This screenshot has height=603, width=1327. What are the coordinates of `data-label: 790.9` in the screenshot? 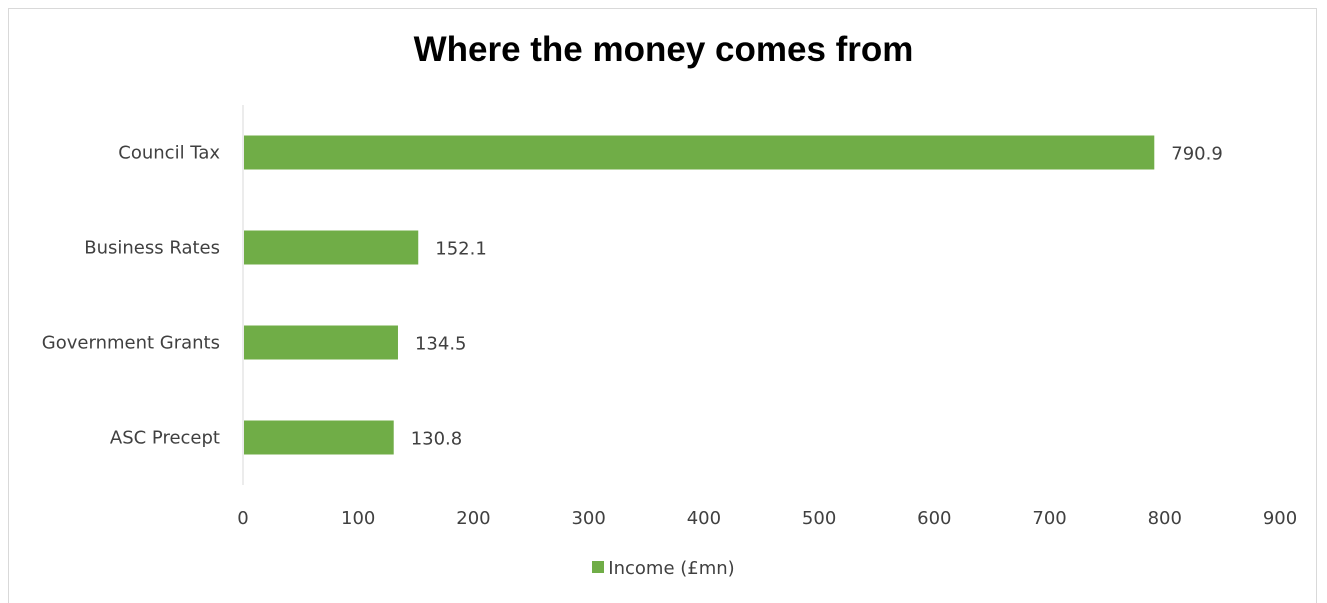 It's located at (1197, 154).